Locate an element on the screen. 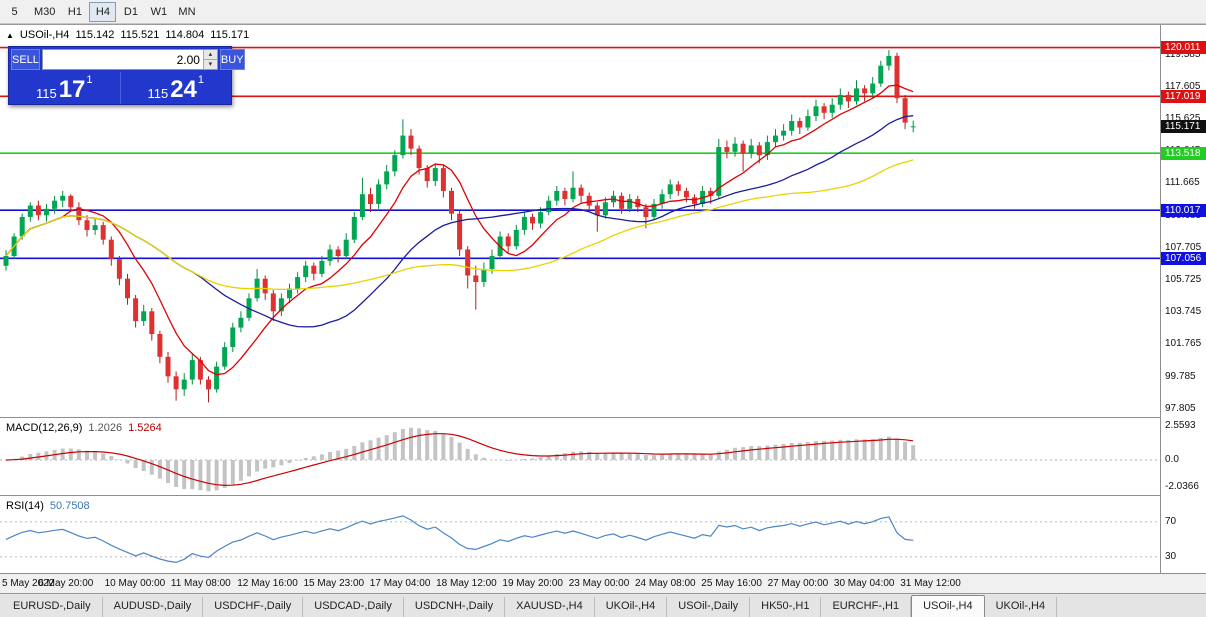 Image resolution: width=1206 pixels, height=617 pixels. time-axis-label: 27 May 00:00 is located at coordinates (798, 583).